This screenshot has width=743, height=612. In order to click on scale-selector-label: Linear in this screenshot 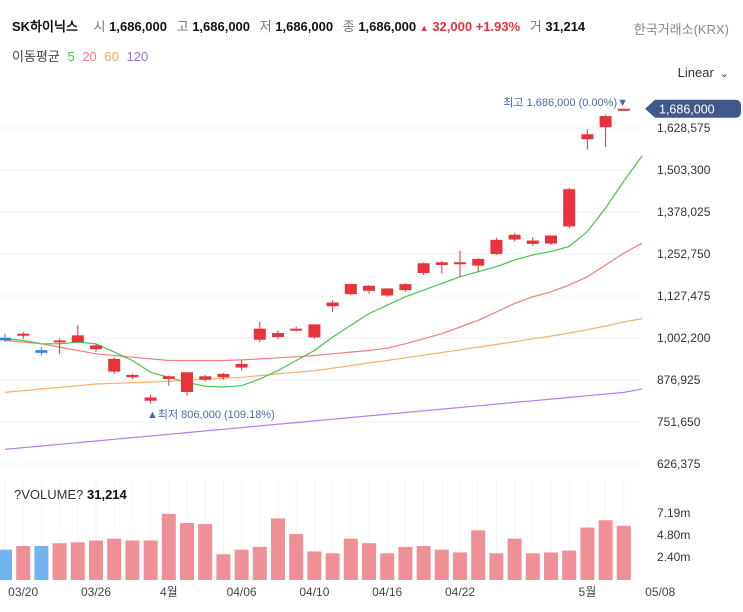, I will do `click(695, 72)`.